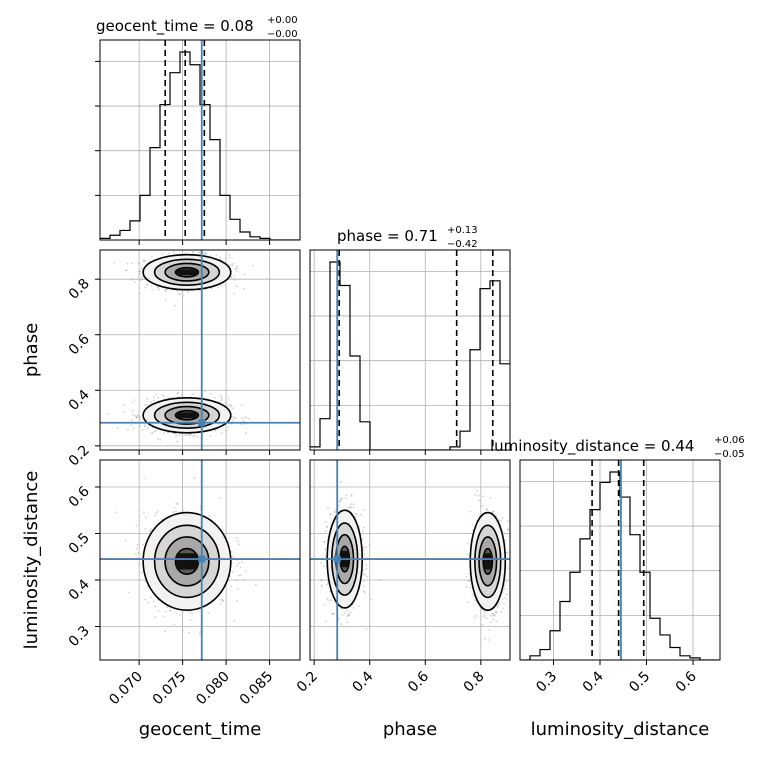 This screenshot has width=760, height=760. Describe the element at coordinates (546, 682) in the screenshot. I see `x-tick-label: 0.3` at that location.